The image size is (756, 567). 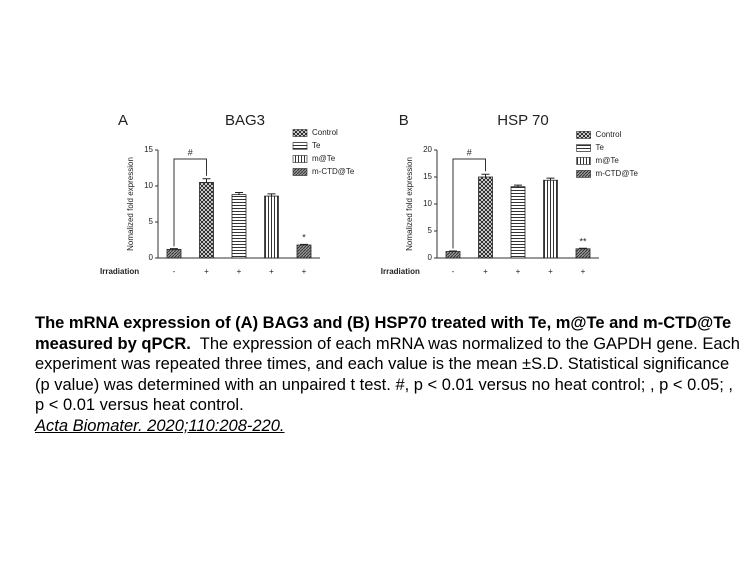 What do you see at coordinates (245, 120) in the screenshot?
I see `chart-title: BAG3` at bounding box center [245, 120].